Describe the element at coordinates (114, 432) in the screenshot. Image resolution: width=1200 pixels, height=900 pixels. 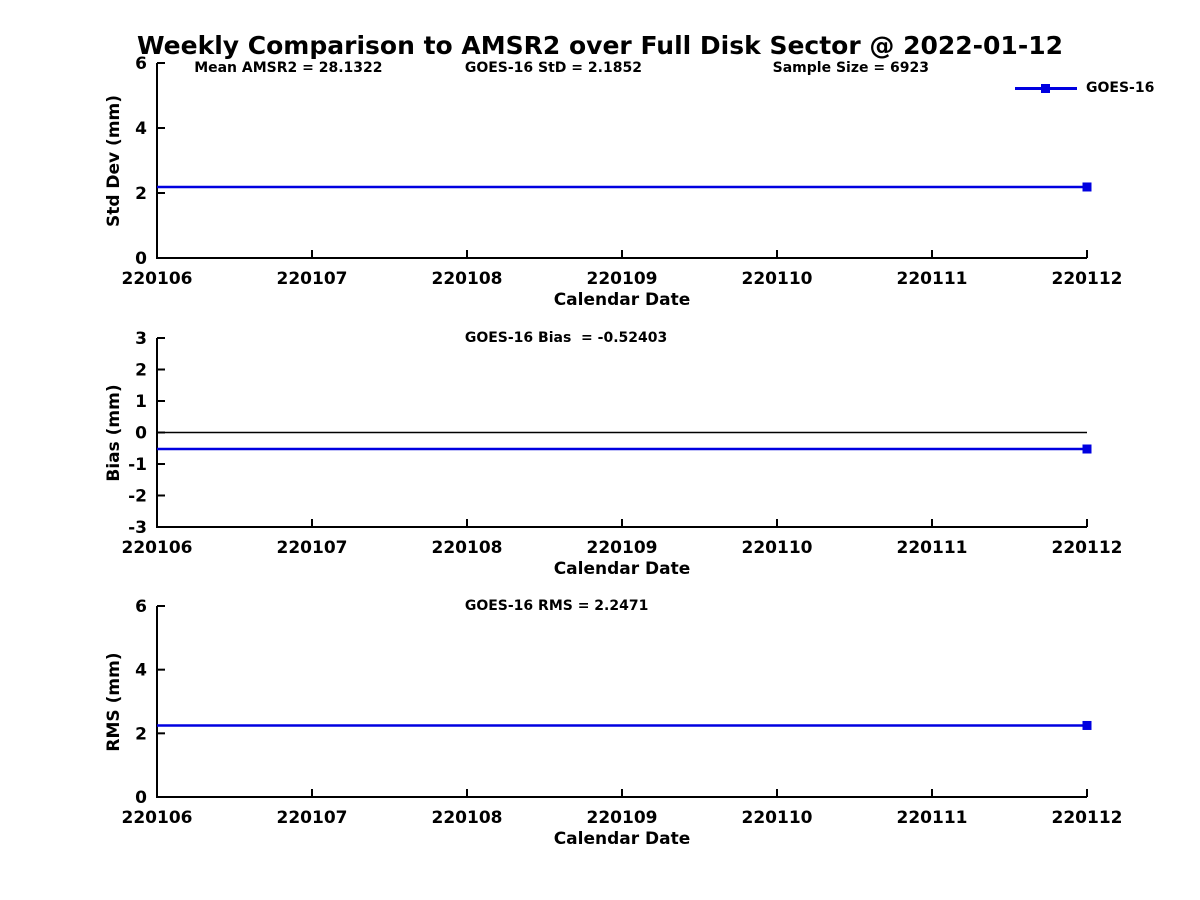
I see `y-axis-title: Bias (mm)` at that location.